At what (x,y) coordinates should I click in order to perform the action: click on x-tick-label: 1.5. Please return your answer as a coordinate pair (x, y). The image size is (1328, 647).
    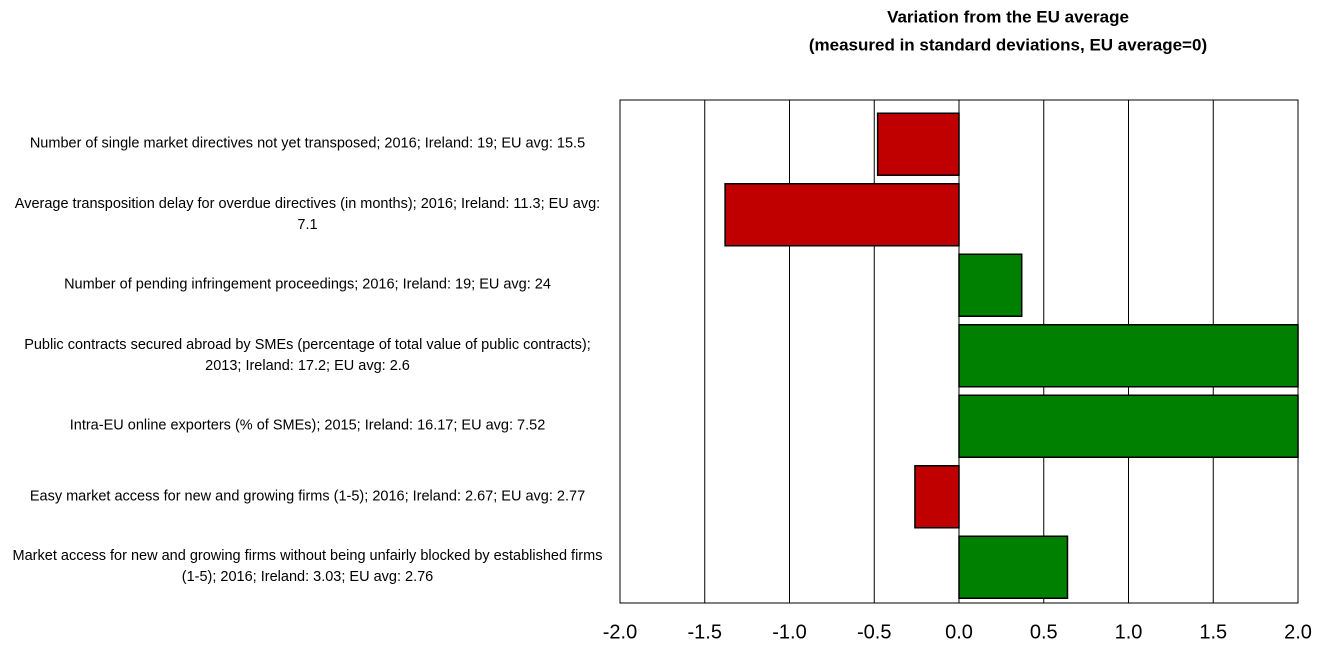
    Looking at the image, I should click on (1213, 632).